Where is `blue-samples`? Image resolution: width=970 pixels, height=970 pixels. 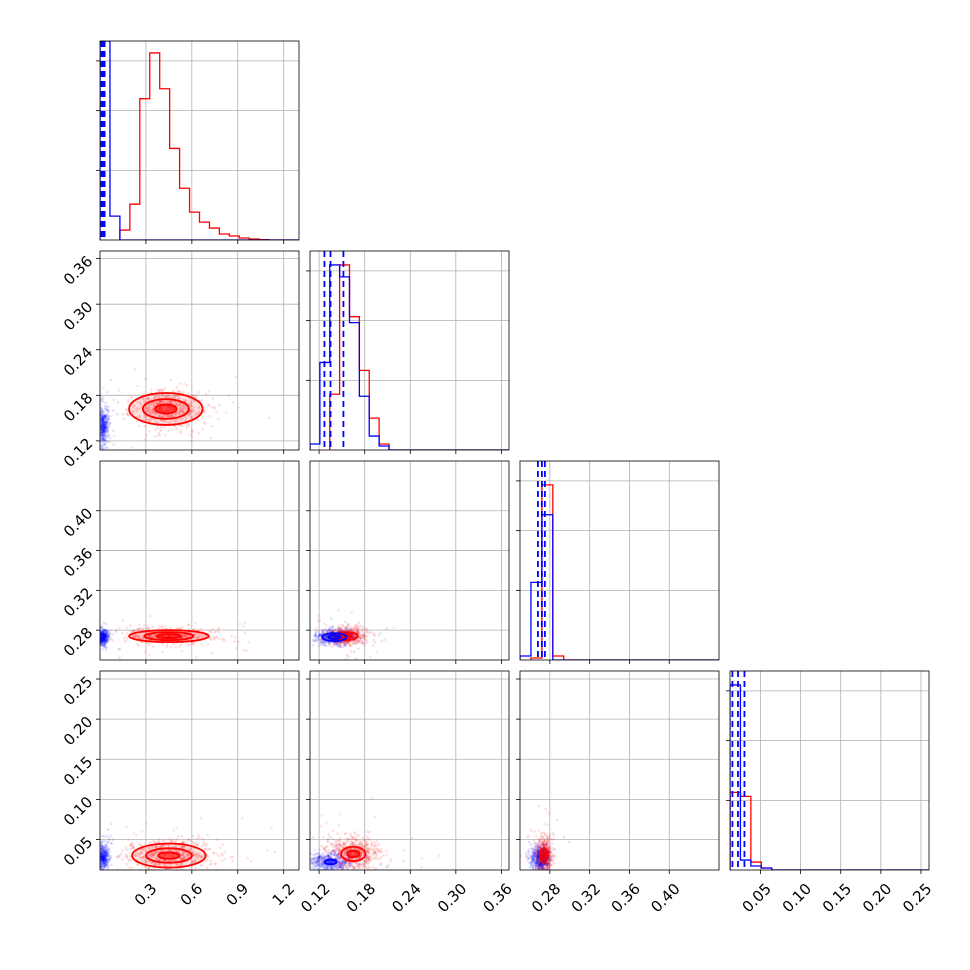 blue-samples is located at coordinates (108, 416).